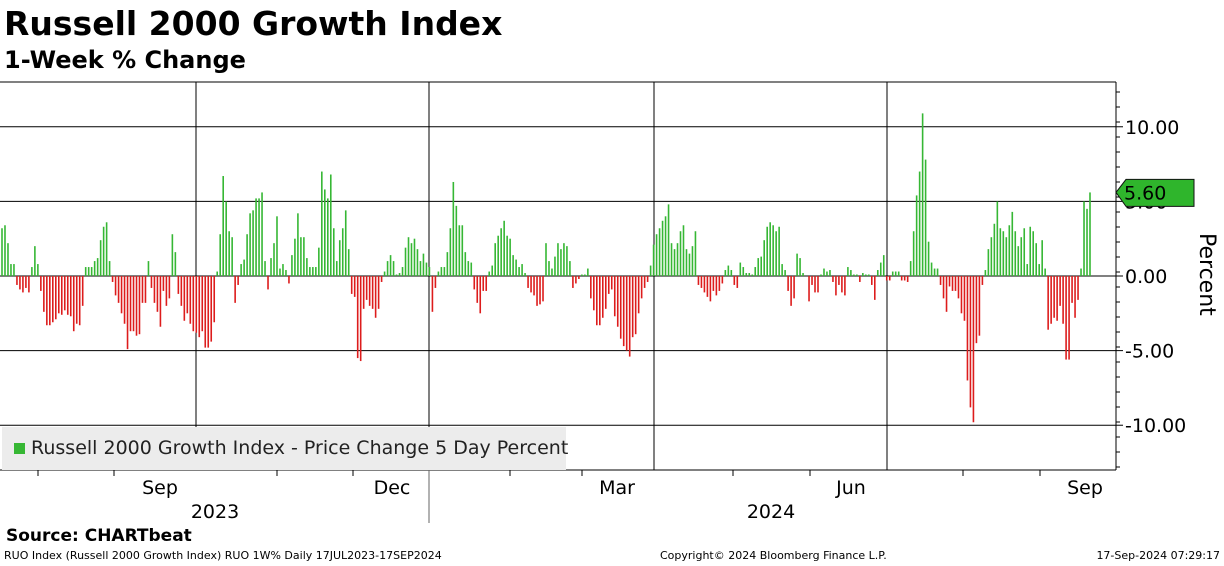 Image resolution: width=1224 pixels, height=566 pixels. I want to click on year-label-0: 2023, so click(215, 512).